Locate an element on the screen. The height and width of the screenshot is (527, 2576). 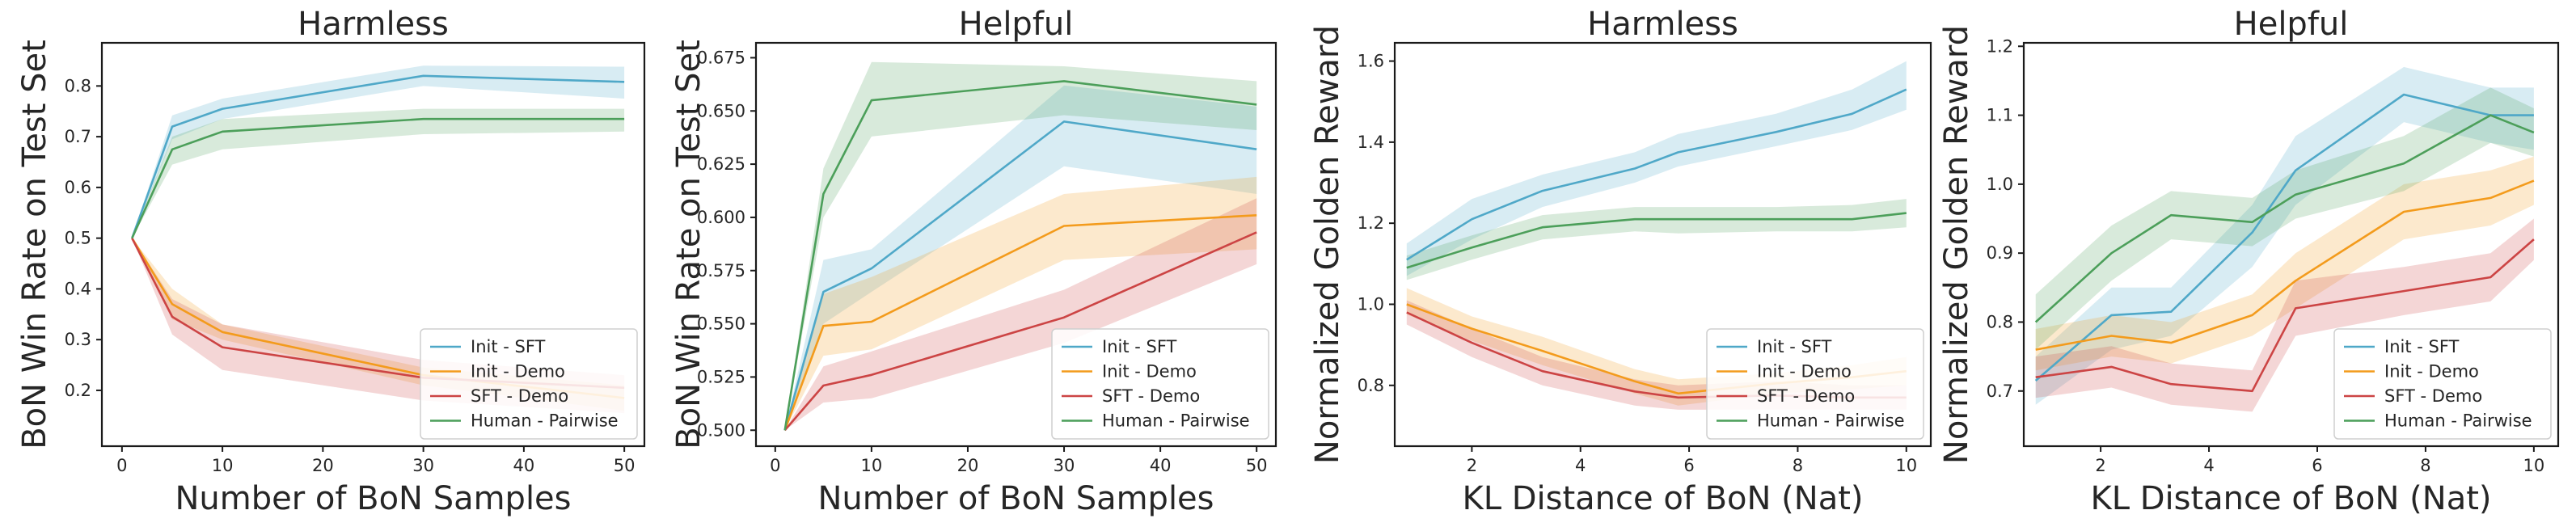
y-tick-label: 0.6 is located at coordinates (78, 188).